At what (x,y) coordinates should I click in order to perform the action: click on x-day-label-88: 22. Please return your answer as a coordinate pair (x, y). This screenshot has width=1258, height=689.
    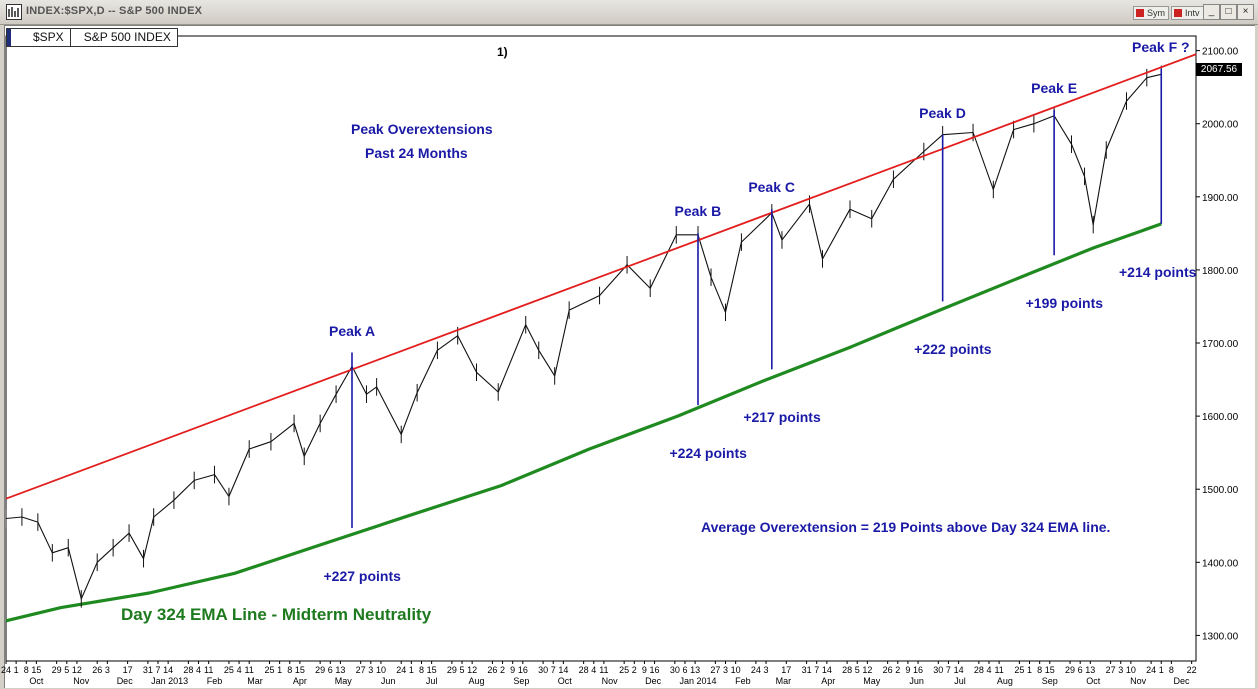
    Looking at the image, I should click on (1192, 670).